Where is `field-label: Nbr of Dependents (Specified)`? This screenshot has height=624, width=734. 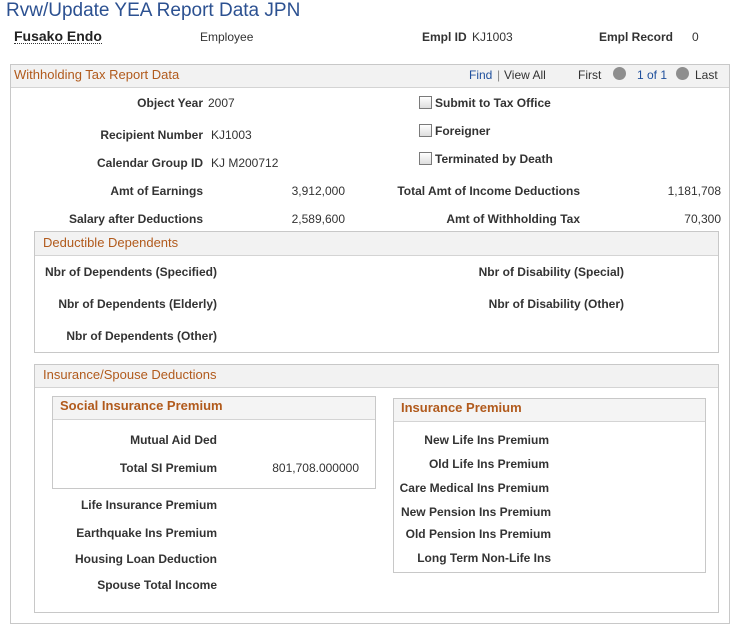 field-label: Nbr of Dependents (Specified) is located at coordinates (130, 272).